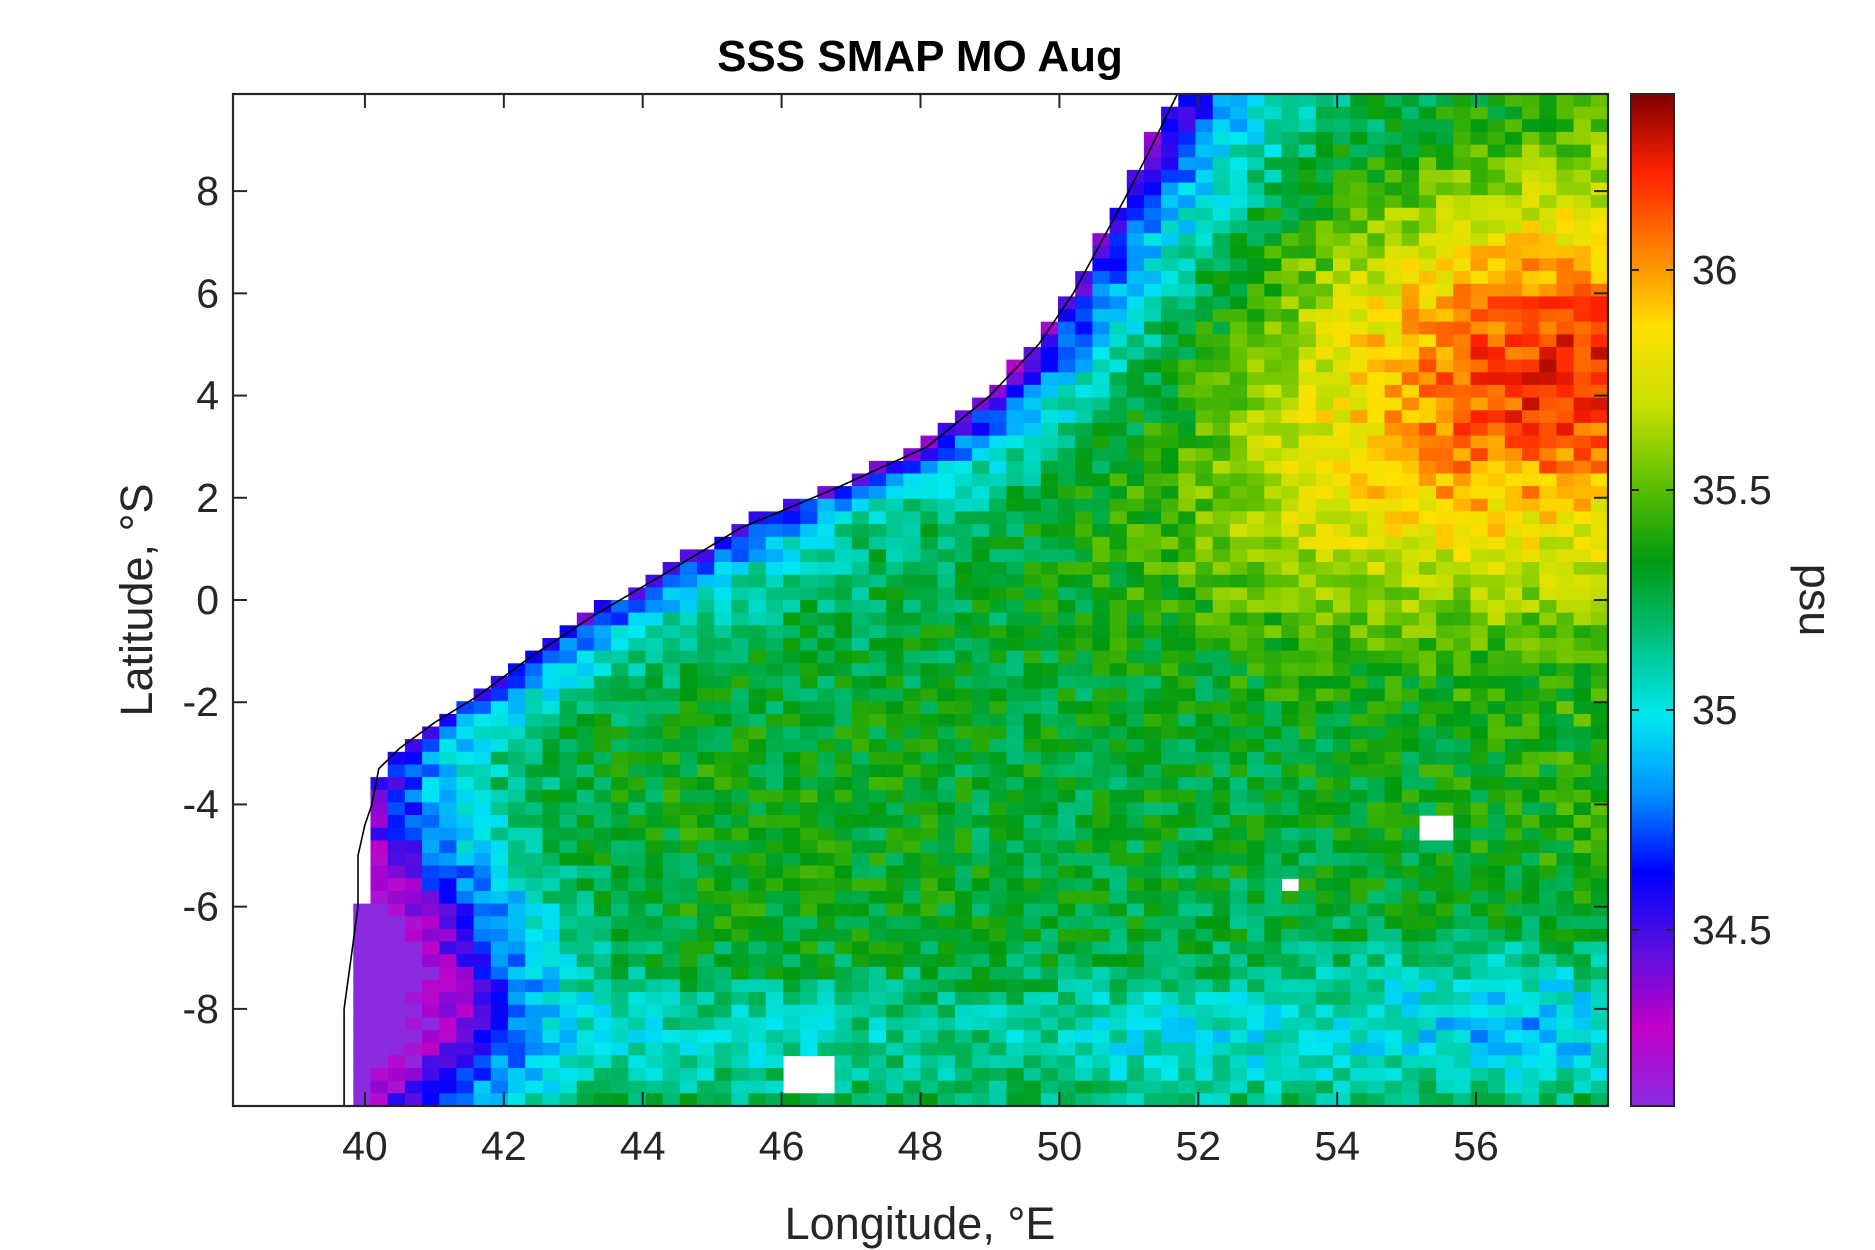 This screenshot has height=1250, width=1875. Describe the element at coordinates (1732, 930) in the screenshot. I see `colorbar-tick-label: 34.5` at that location.